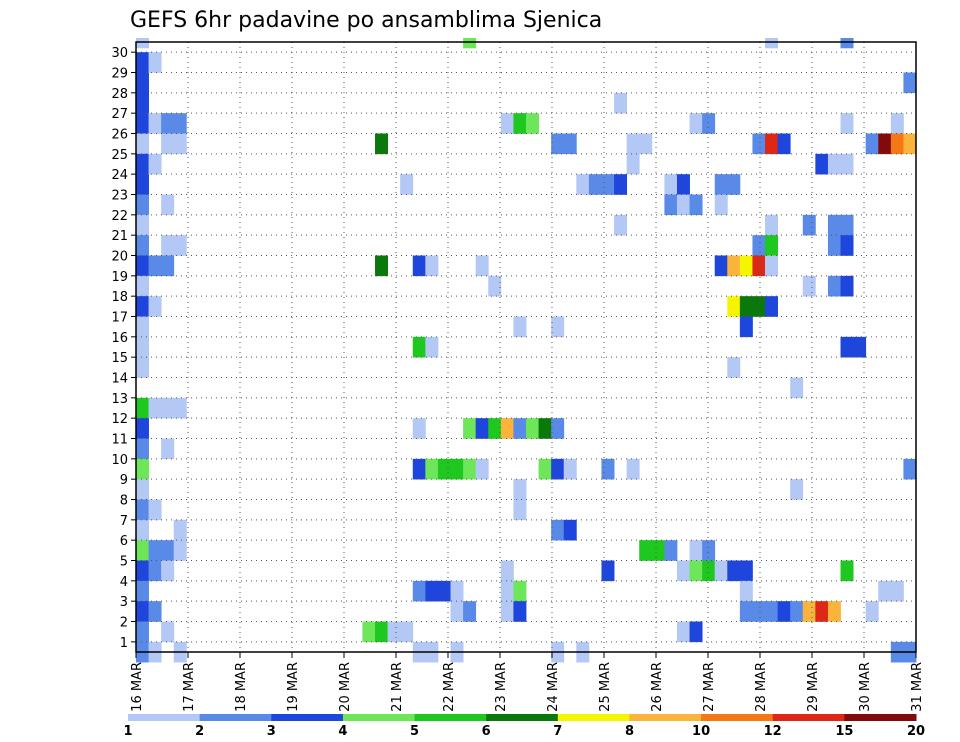 The height and width of the screenshot is (742, 960). Describe the element at coordinates (119, 74) in the screenshot. I see `y-tick-label: 29` at that location.